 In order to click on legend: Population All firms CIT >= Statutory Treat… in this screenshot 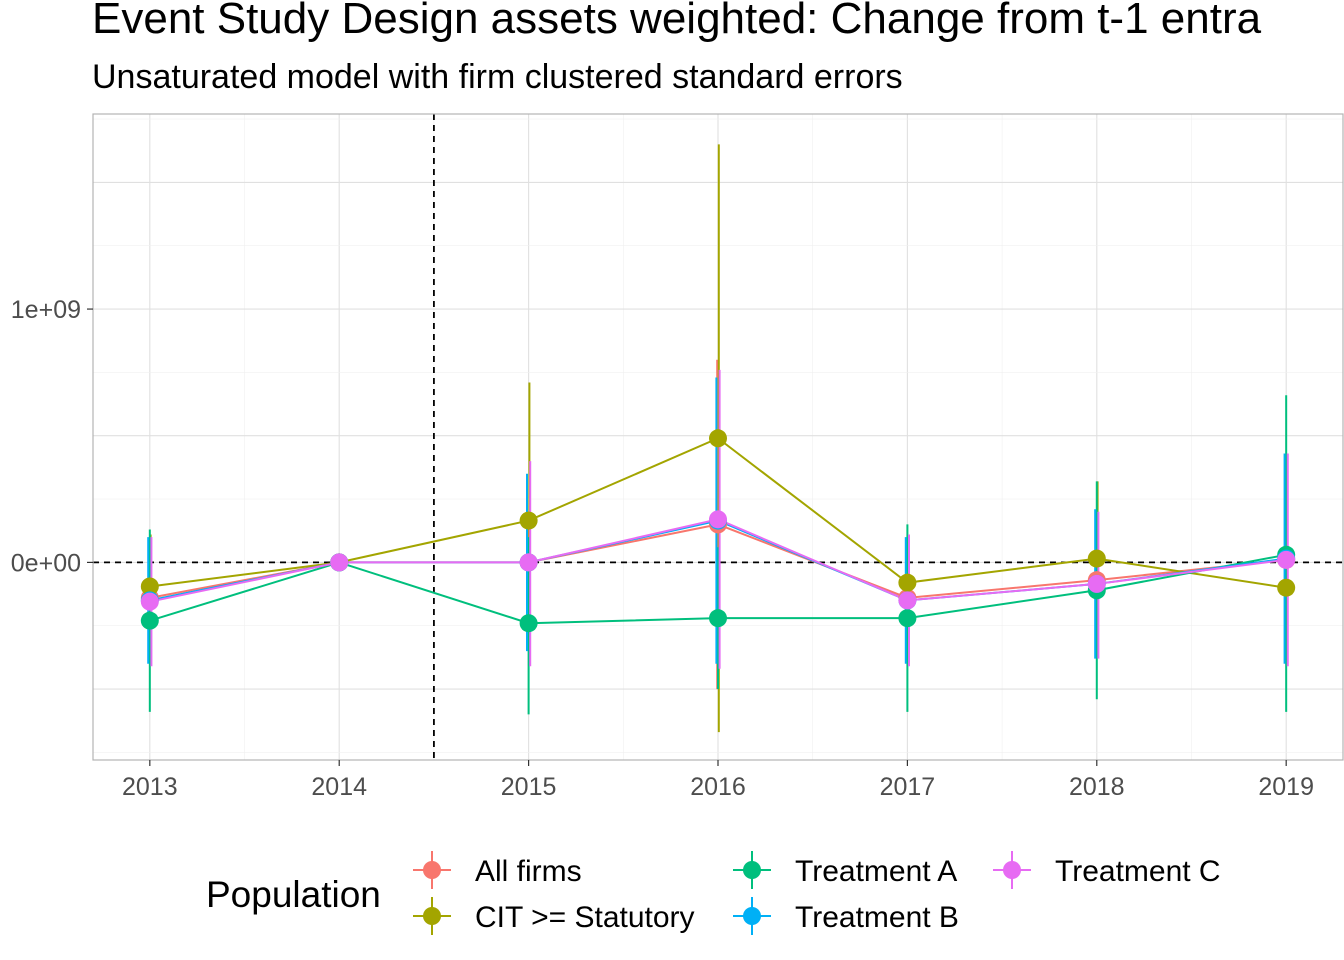, I will do `click(713, 893)`.